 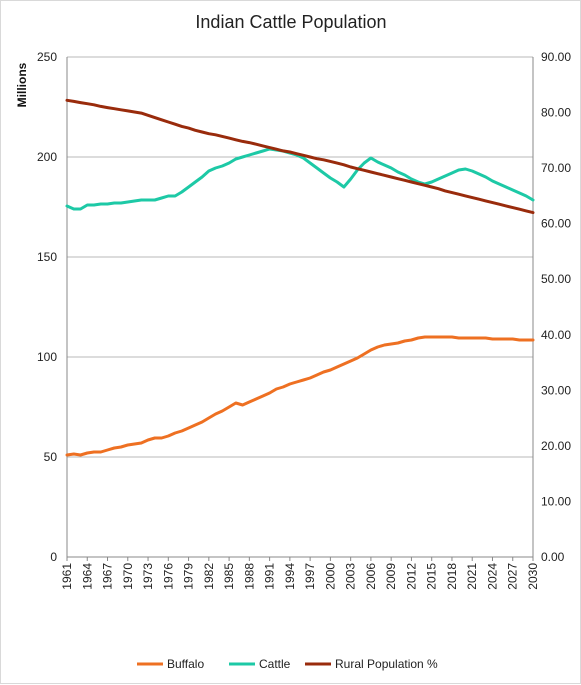 I want to click on x-tick-label: 1979, so click(x=189, y=576).